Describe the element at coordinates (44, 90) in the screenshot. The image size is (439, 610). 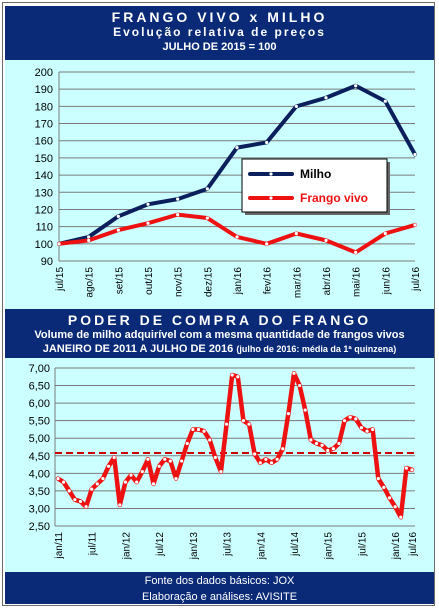
I see `chart1-ytick-label: 190` at that location.